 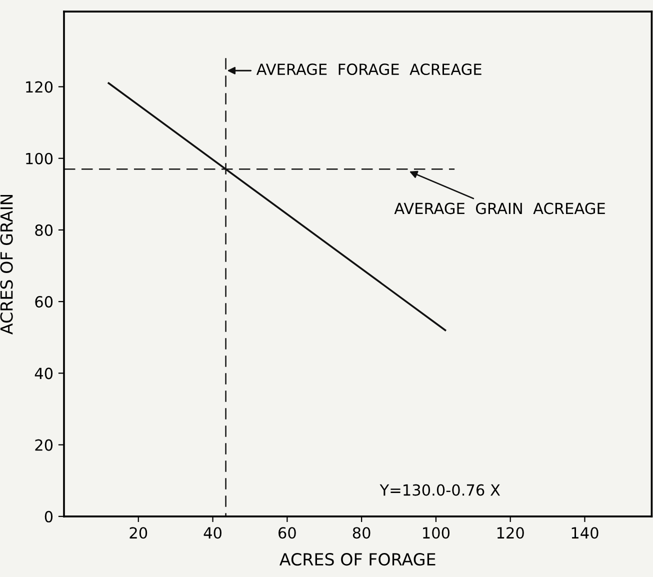 I want to click on y-tick-label: 80, so click(x=44, y=230).